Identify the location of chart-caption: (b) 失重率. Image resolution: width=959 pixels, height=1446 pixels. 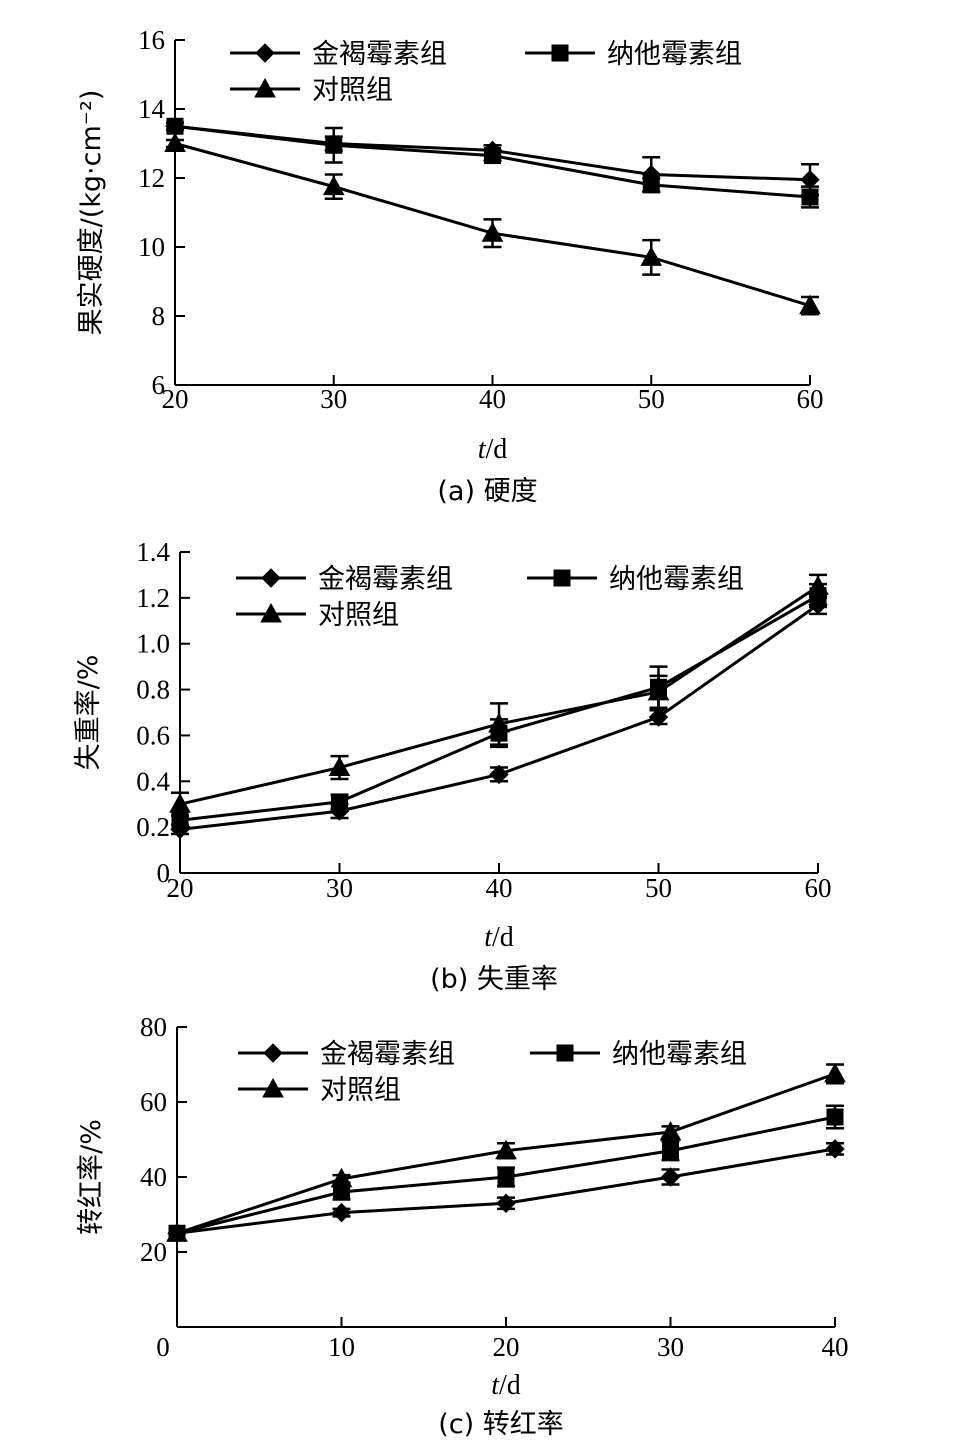
(494, 979).